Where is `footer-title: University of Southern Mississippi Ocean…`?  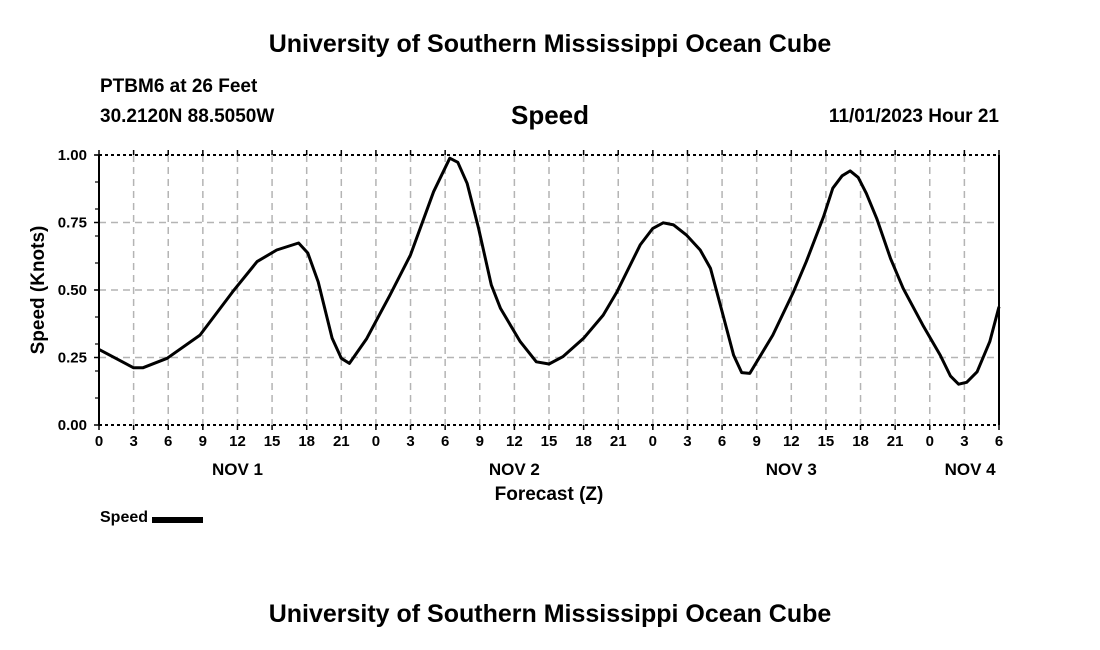 footer-title: University of Southern Mississippi Ocean… is located at coordinates (550, 614).